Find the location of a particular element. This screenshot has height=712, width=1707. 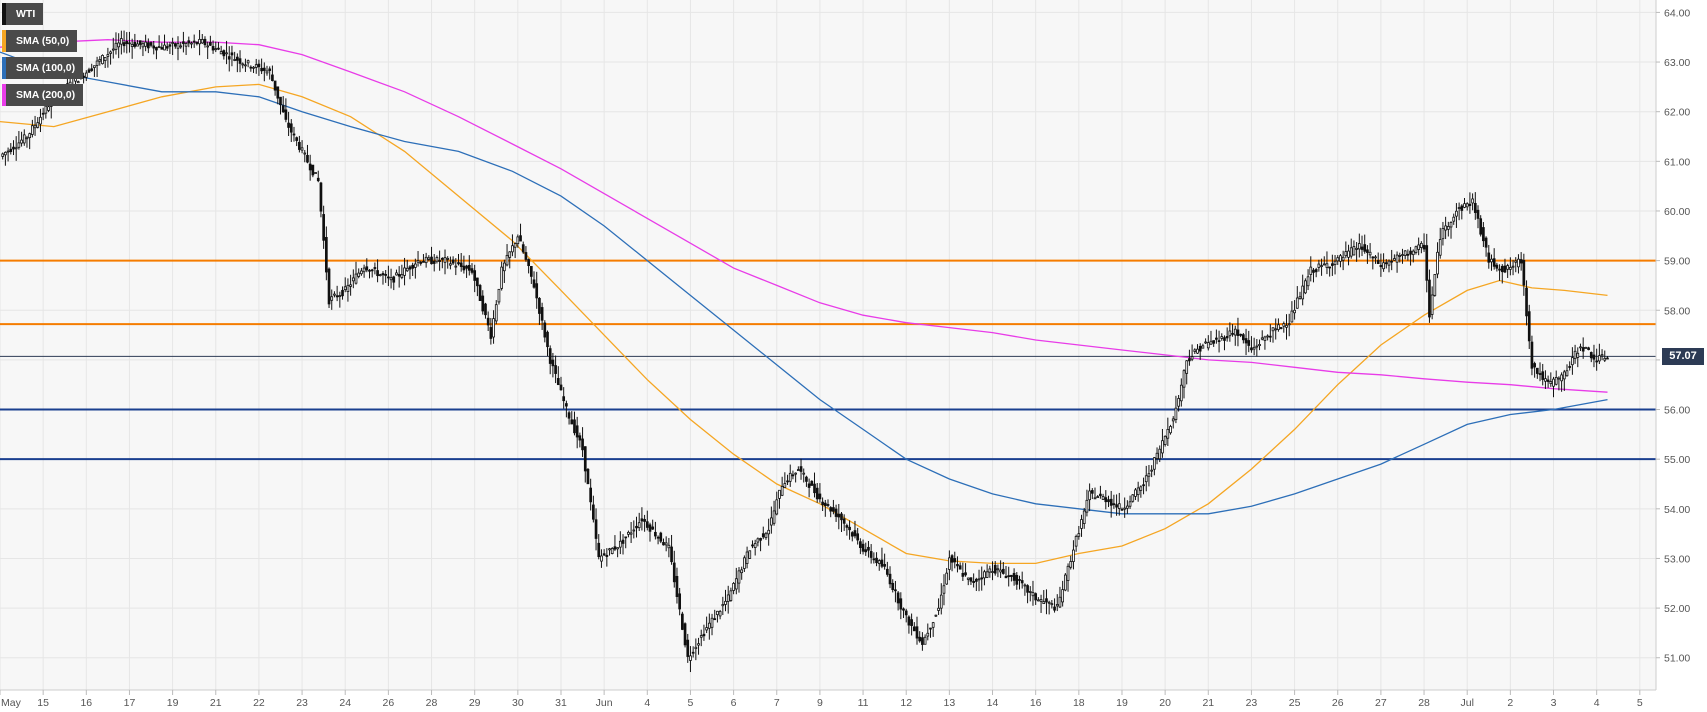

legend-label-wti: WTI is located at coordinates (26, 14).